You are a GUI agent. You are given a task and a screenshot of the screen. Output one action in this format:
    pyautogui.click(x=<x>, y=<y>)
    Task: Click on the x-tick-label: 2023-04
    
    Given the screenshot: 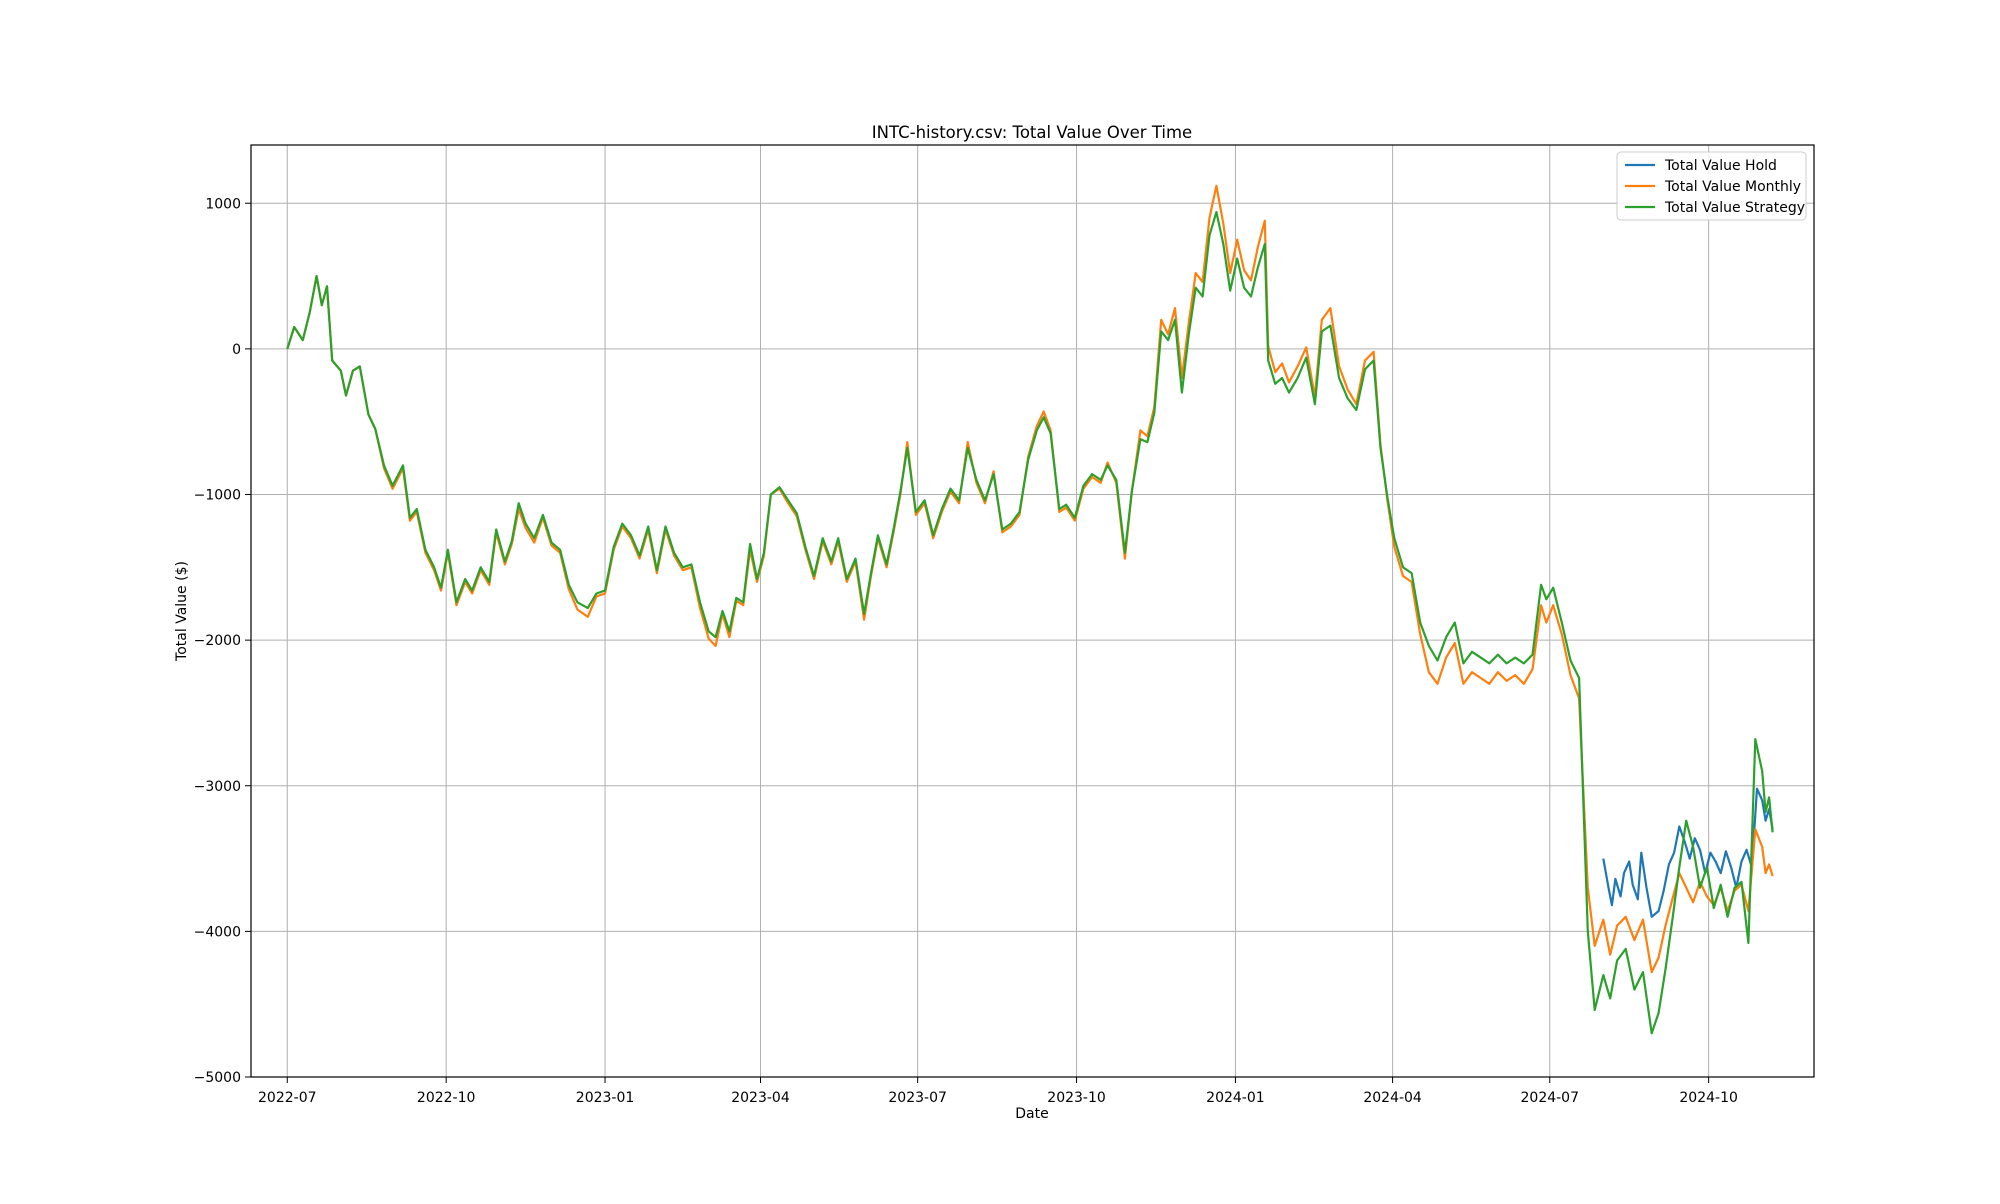 What is the action you would take?
    pyautogui.click(x=760, y=1098)
    